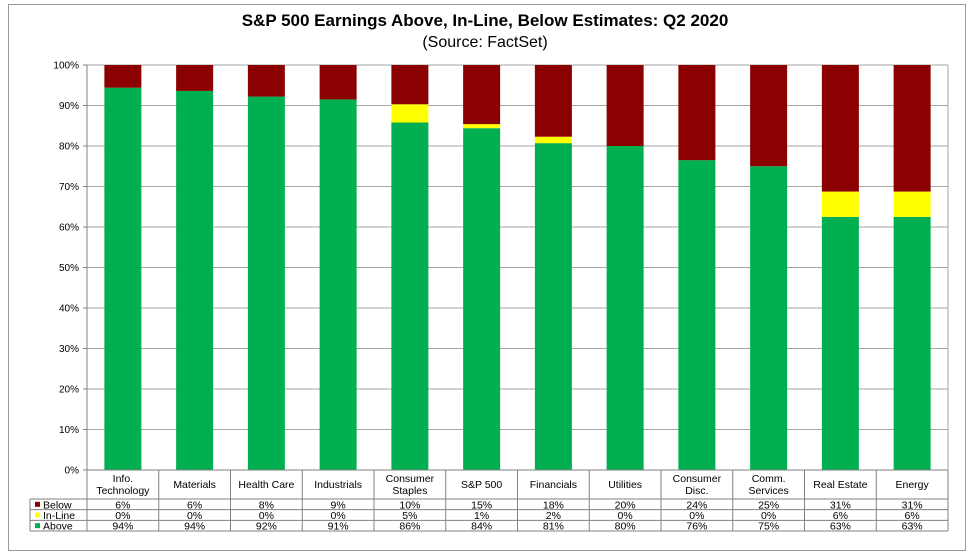  What do you see at coordinates (409, 505) in the screenshot?
I see `data-label: 10%` at bounding box center [409, 505].